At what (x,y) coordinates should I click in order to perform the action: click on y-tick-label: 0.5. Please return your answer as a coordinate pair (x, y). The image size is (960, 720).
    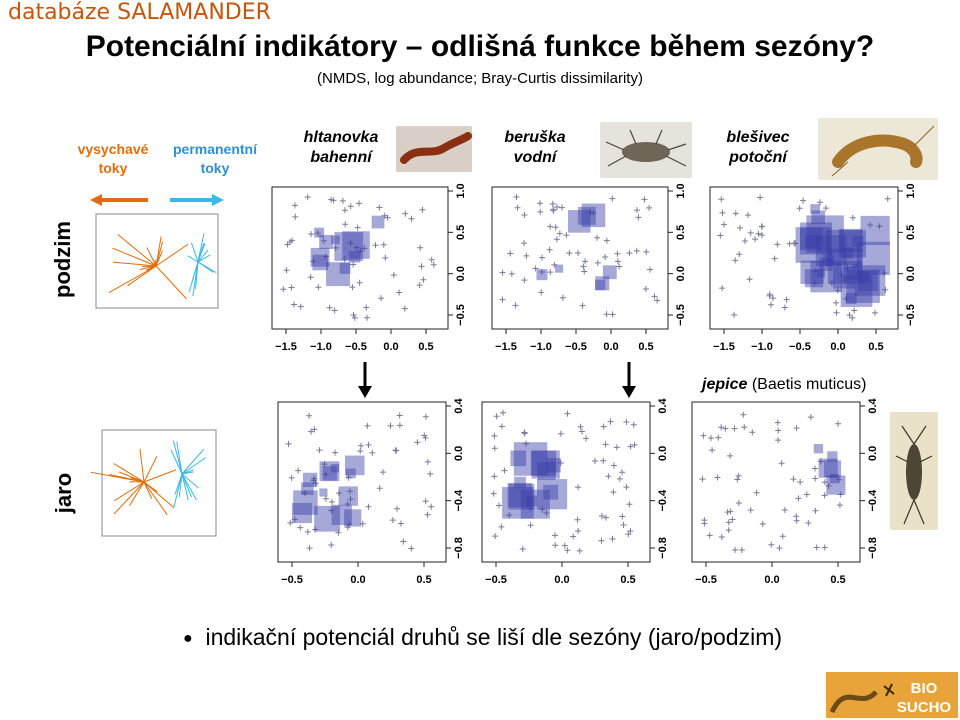
    Looking at the image, I should click on (681, 232).